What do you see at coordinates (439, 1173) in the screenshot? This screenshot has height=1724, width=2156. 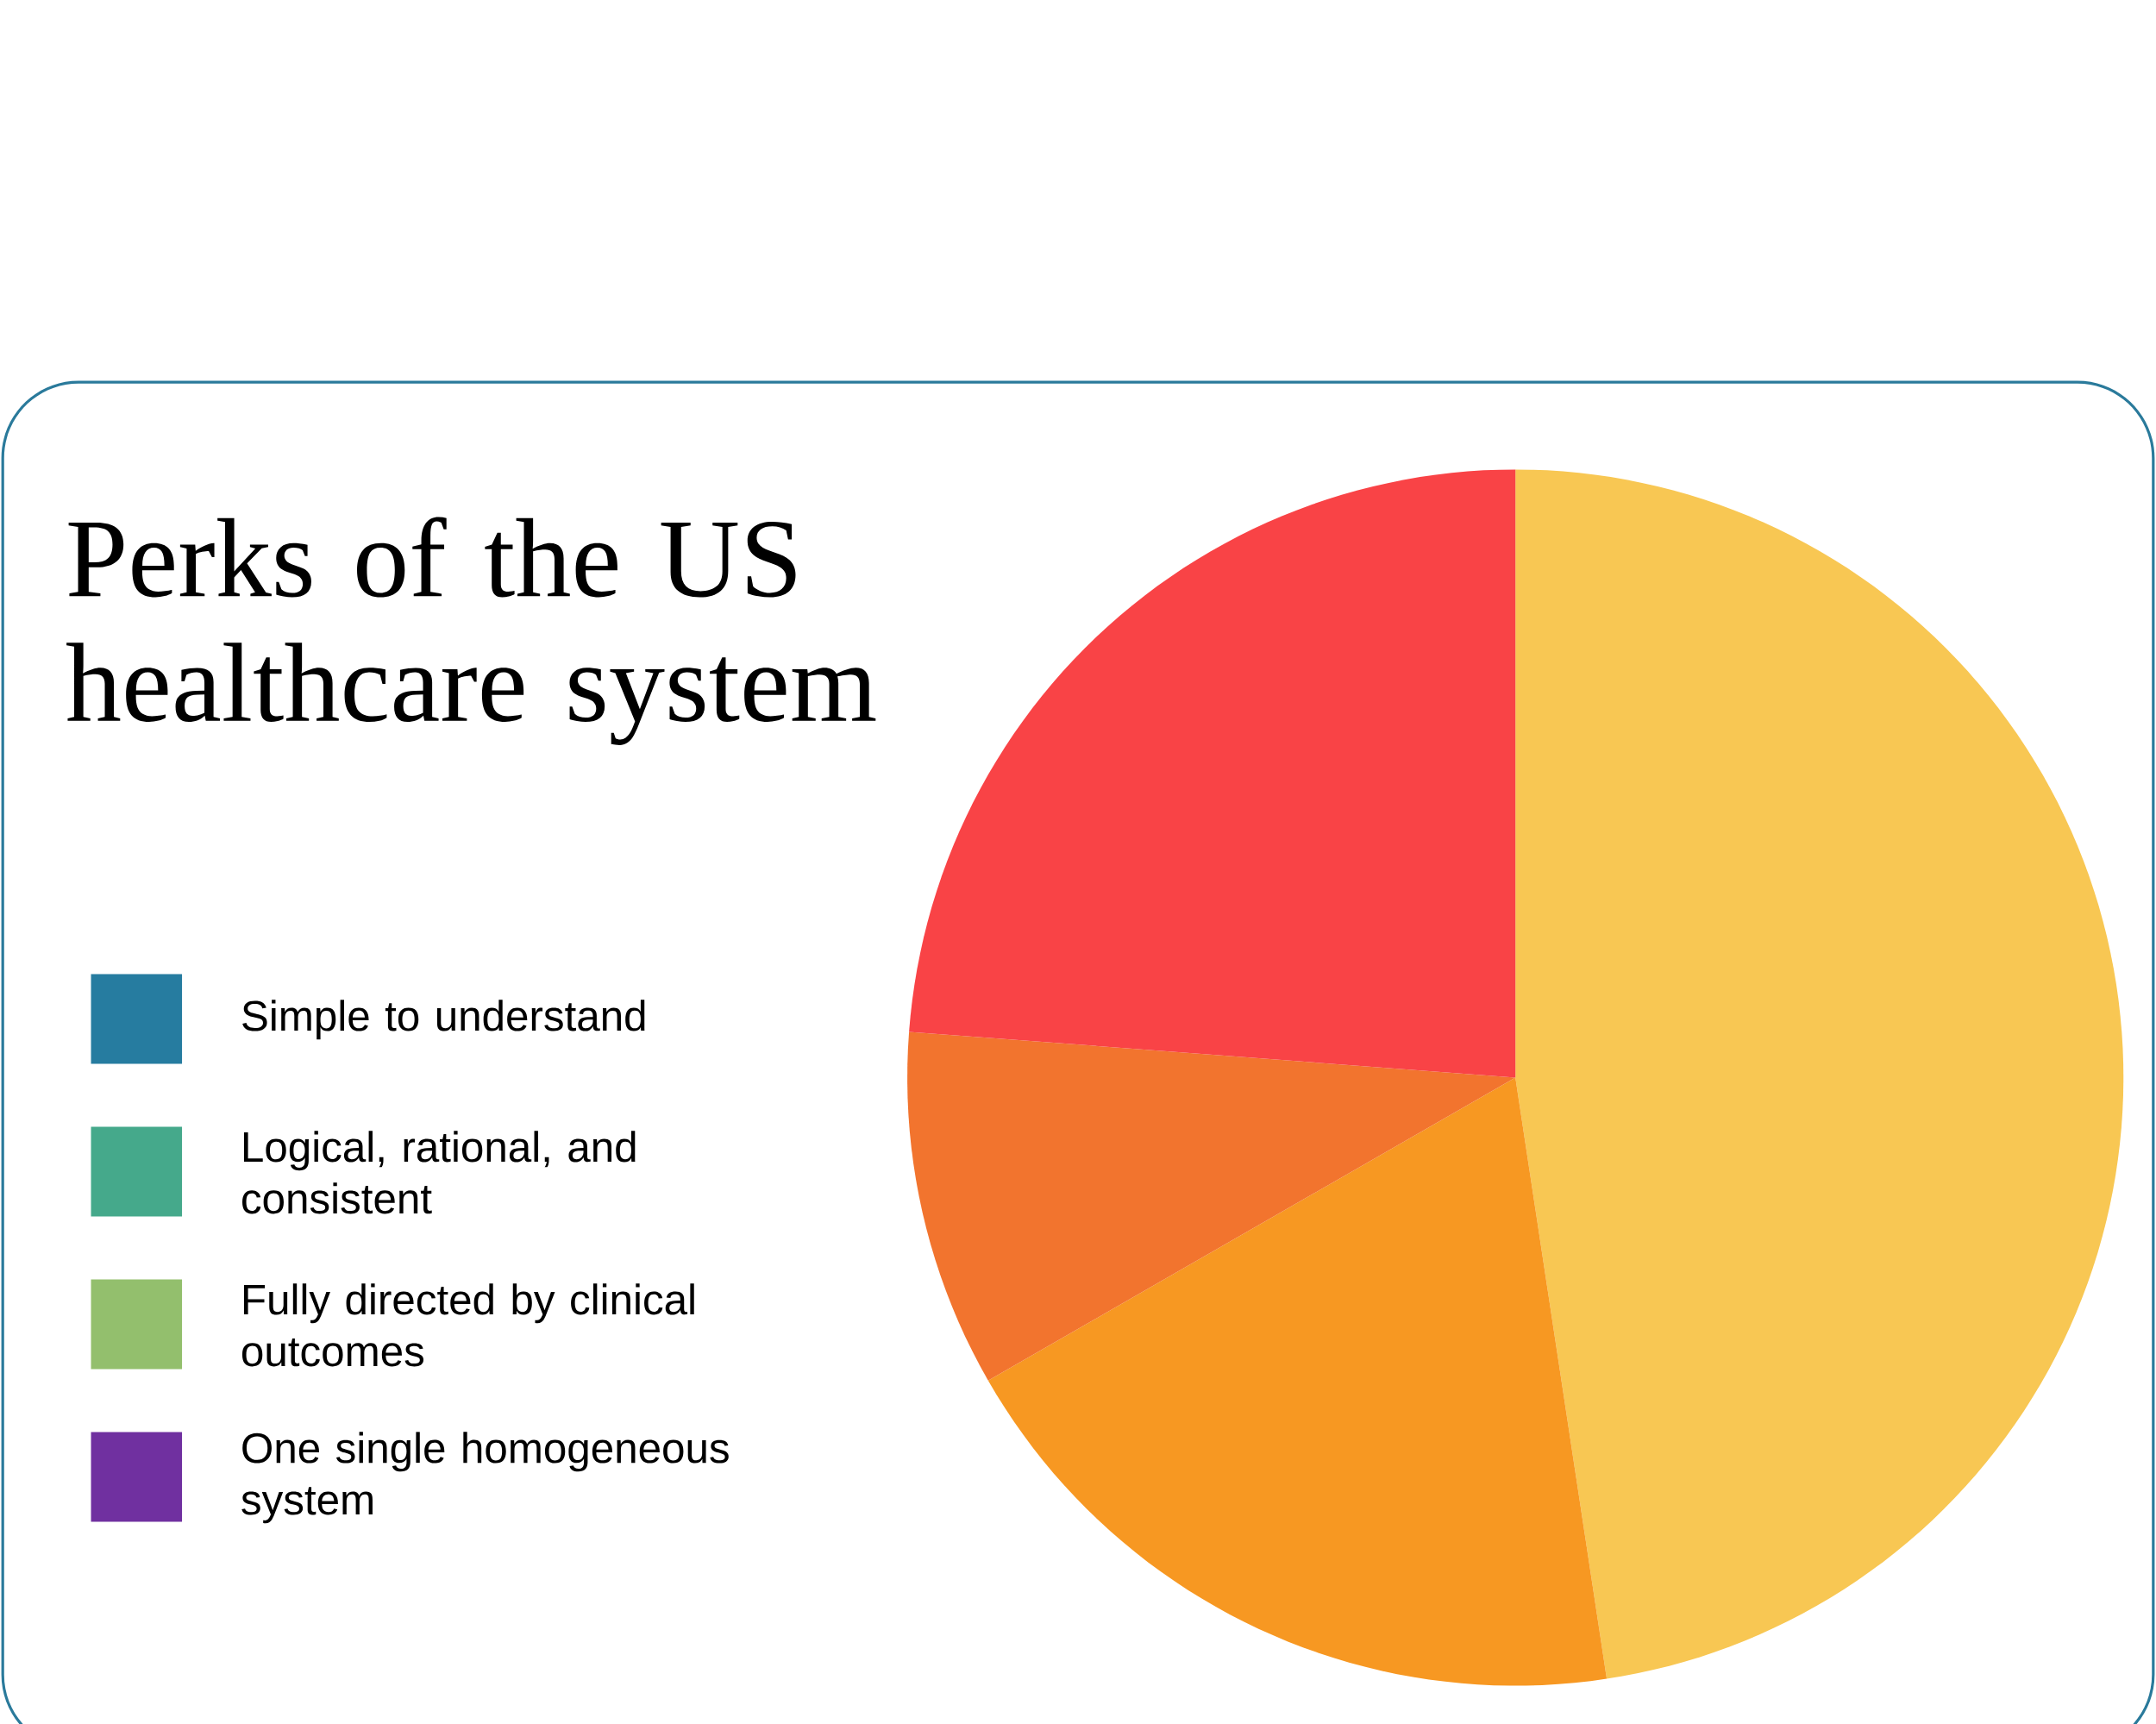 I see `category-label: Logical, rational, and consistent` at bounding box center [439, 1173].